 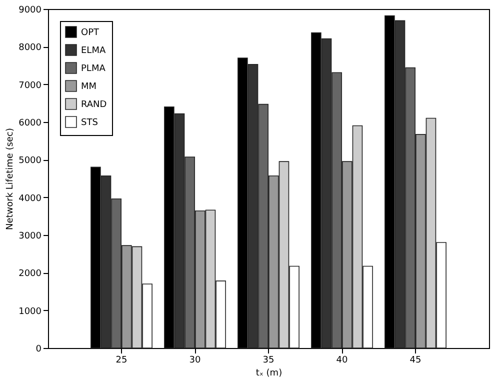 What do you see at coordinates (30, 48) in the screenshot?
I see `y-tick-label: 8000` at bounding box center [30, 48].